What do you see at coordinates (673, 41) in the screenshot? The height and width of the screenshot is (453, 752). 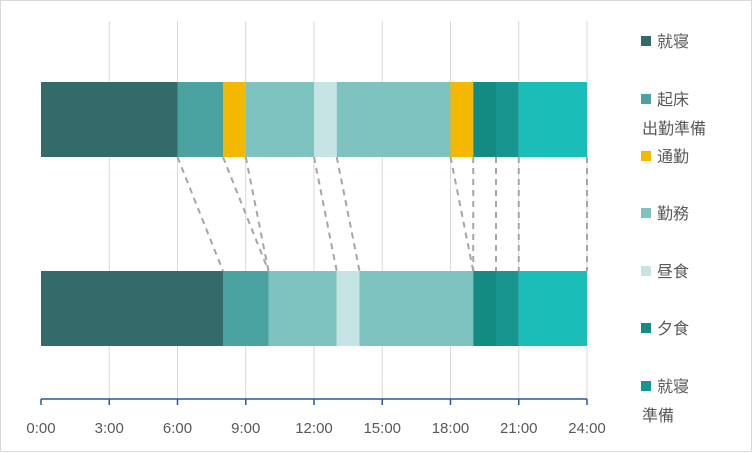 I see `legend-label-sleep: 就寝` at bounding box center [673, 41].